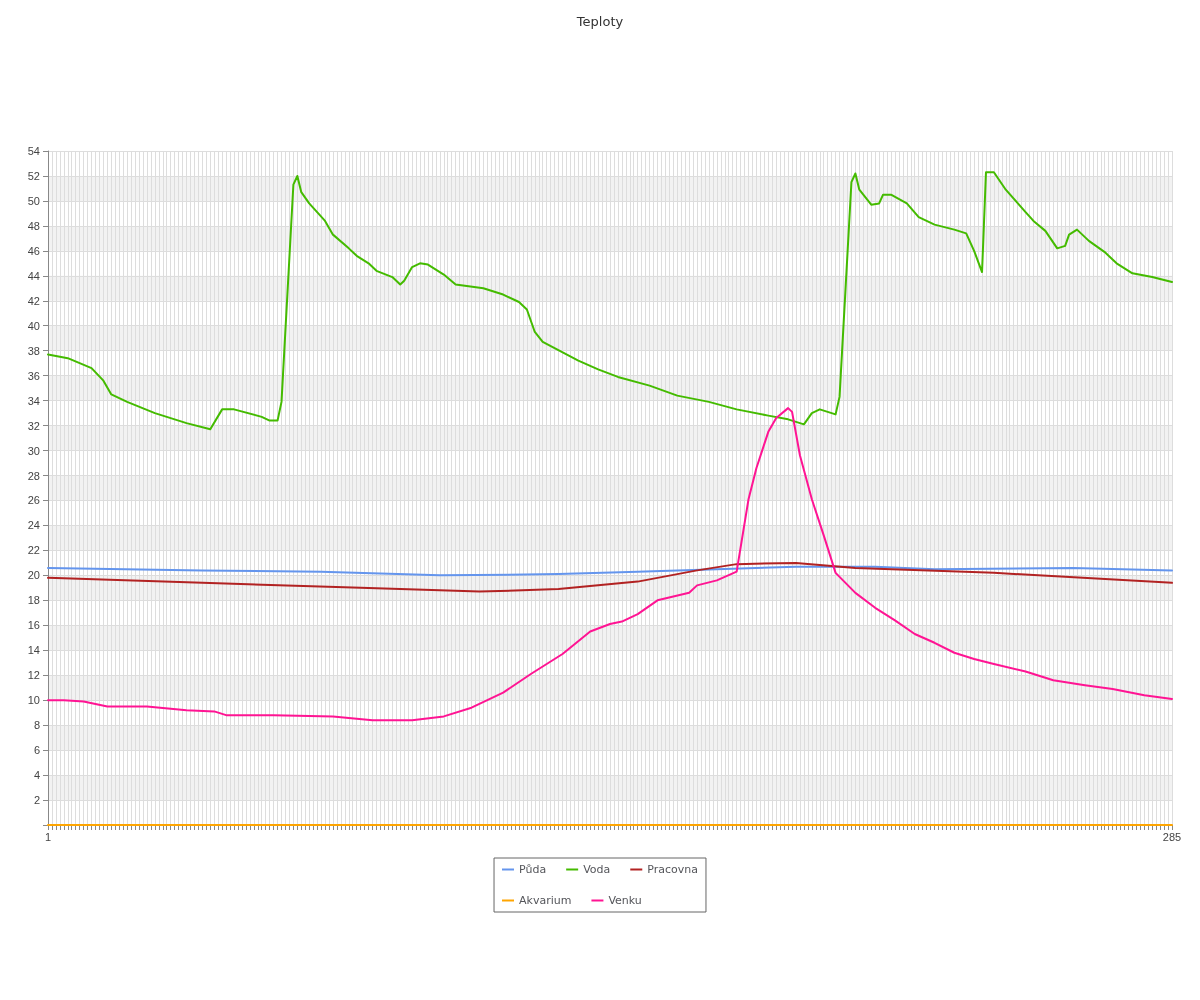  Describe the element at coordinates (33, 625) in the screenshot. I see `y-tick-label: 16` at that location.